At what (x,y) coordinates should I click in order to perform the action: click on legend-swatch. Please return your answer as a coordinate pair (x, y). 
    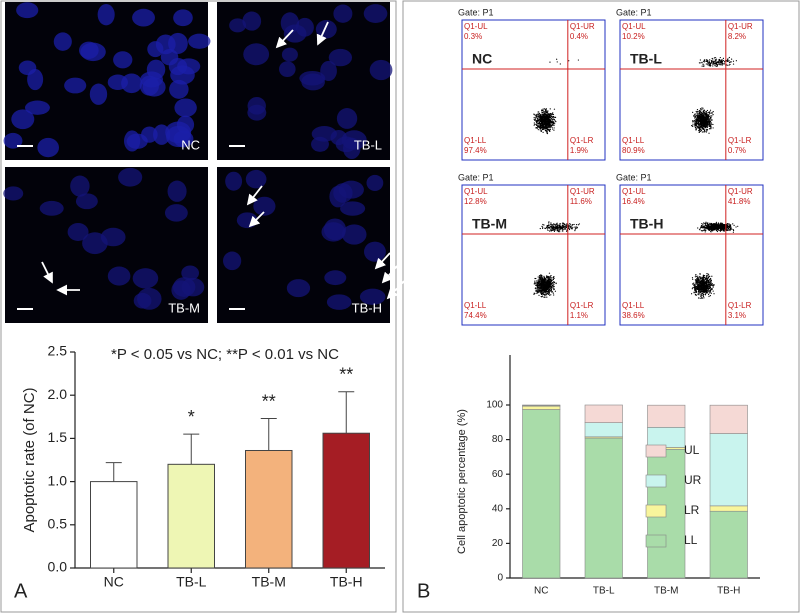
    Looking at the image, I should click on (656, 481).